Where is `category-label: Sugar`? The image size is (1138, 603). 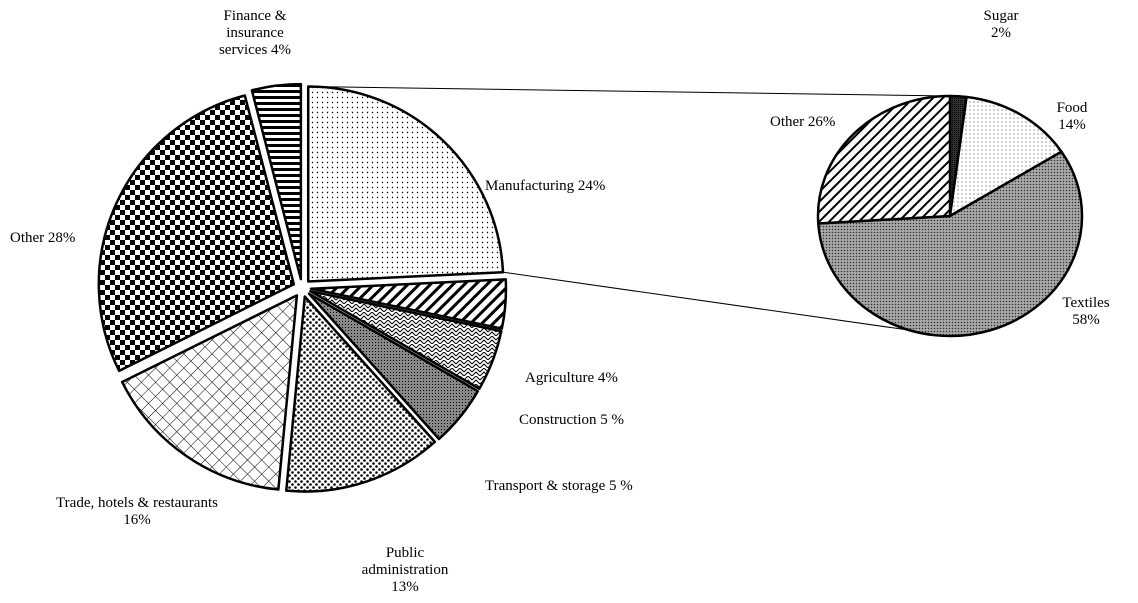
category-label: Sugar is located at coordinates (1001, 16).